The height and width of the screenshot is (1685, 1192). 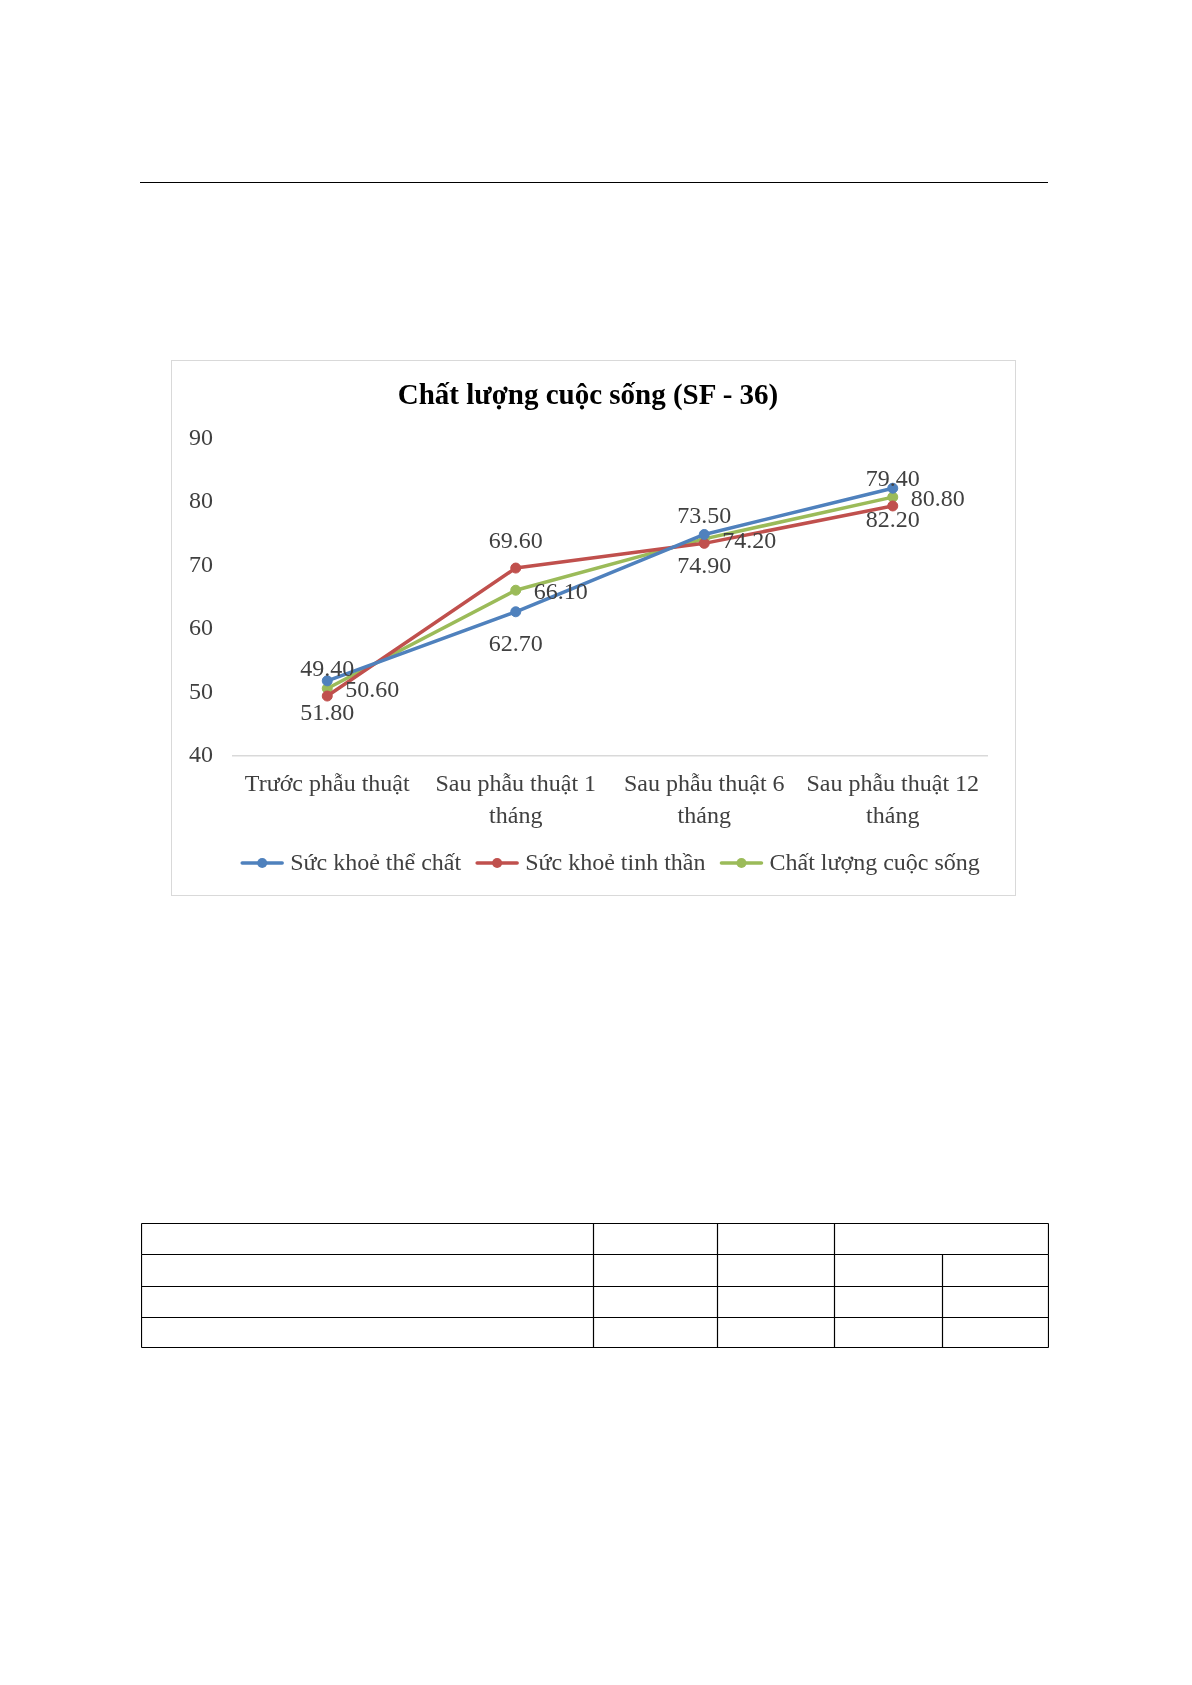 What do you see at coordinates (588, 394) in the screenshot?
I see `chart-title: Chất lượng cuộc sống (SF - 36)` at bounding box center [588, 394].